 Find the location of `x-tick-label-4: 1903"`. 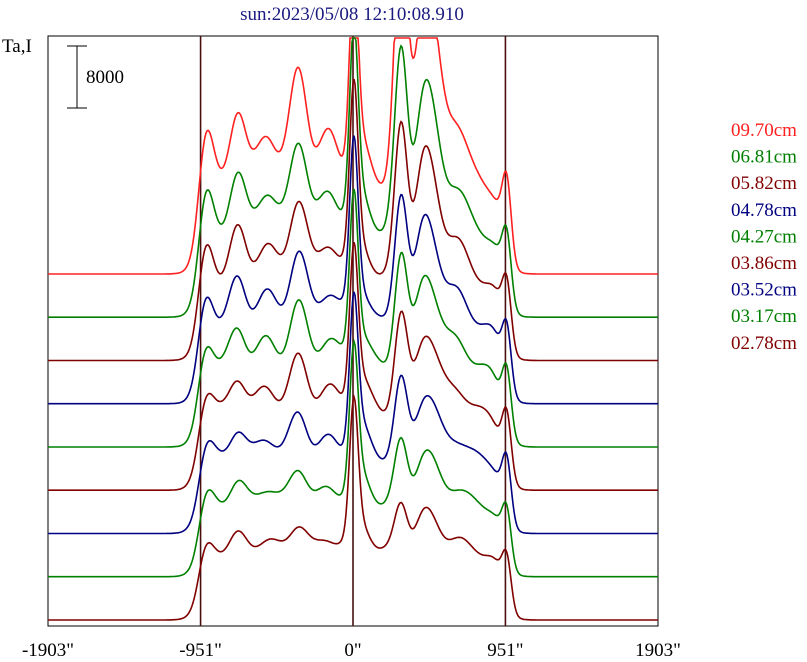

x-tick-label-4: 1903" is located at coordinates (658, 650).